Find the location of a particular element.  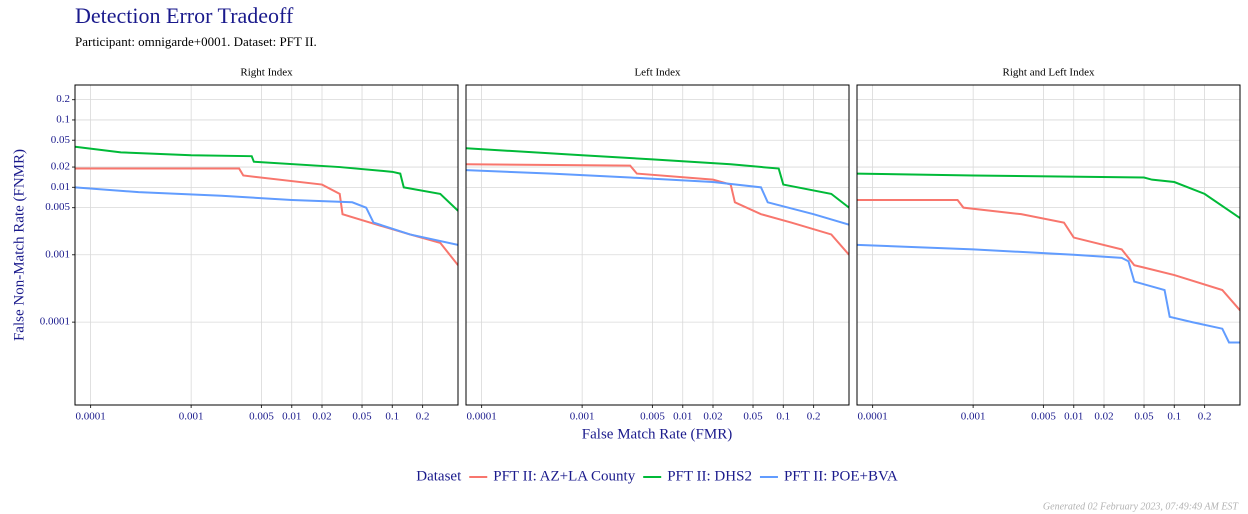

panel-title: Left Index is located at coordinates (657, 73).